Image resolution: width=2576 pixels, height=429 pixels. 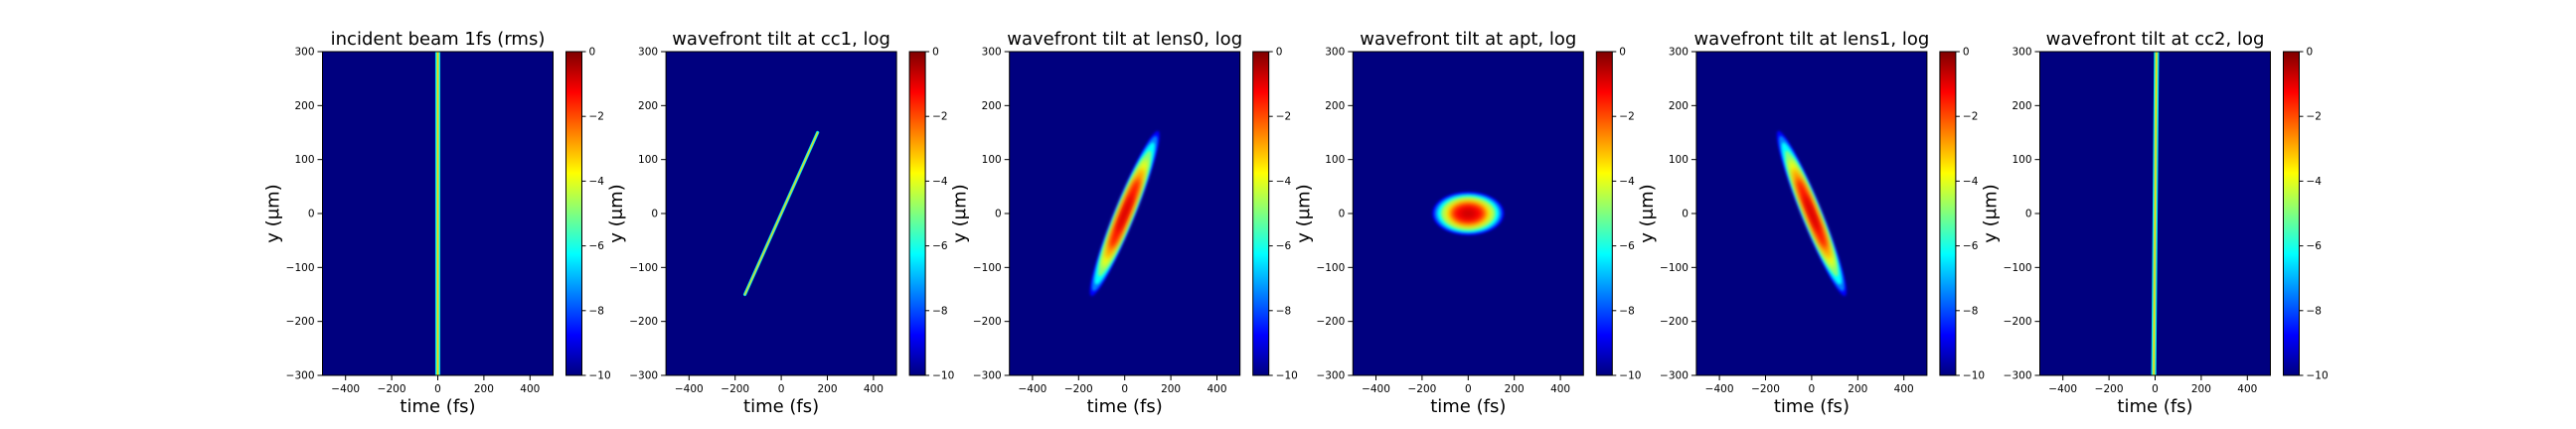 What do you see at coordinates (781, 40) in the screenshot?
I see `plot-title: wavefront tilt at cc1, log` at bounding box center [781, 40].